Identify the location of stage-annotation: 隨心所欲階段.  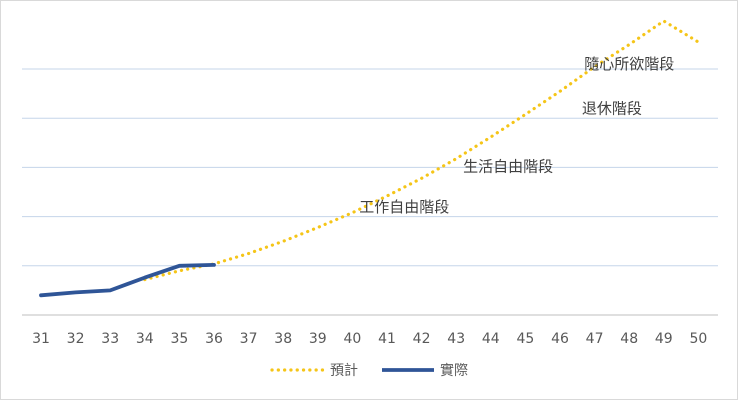
(629, 64).